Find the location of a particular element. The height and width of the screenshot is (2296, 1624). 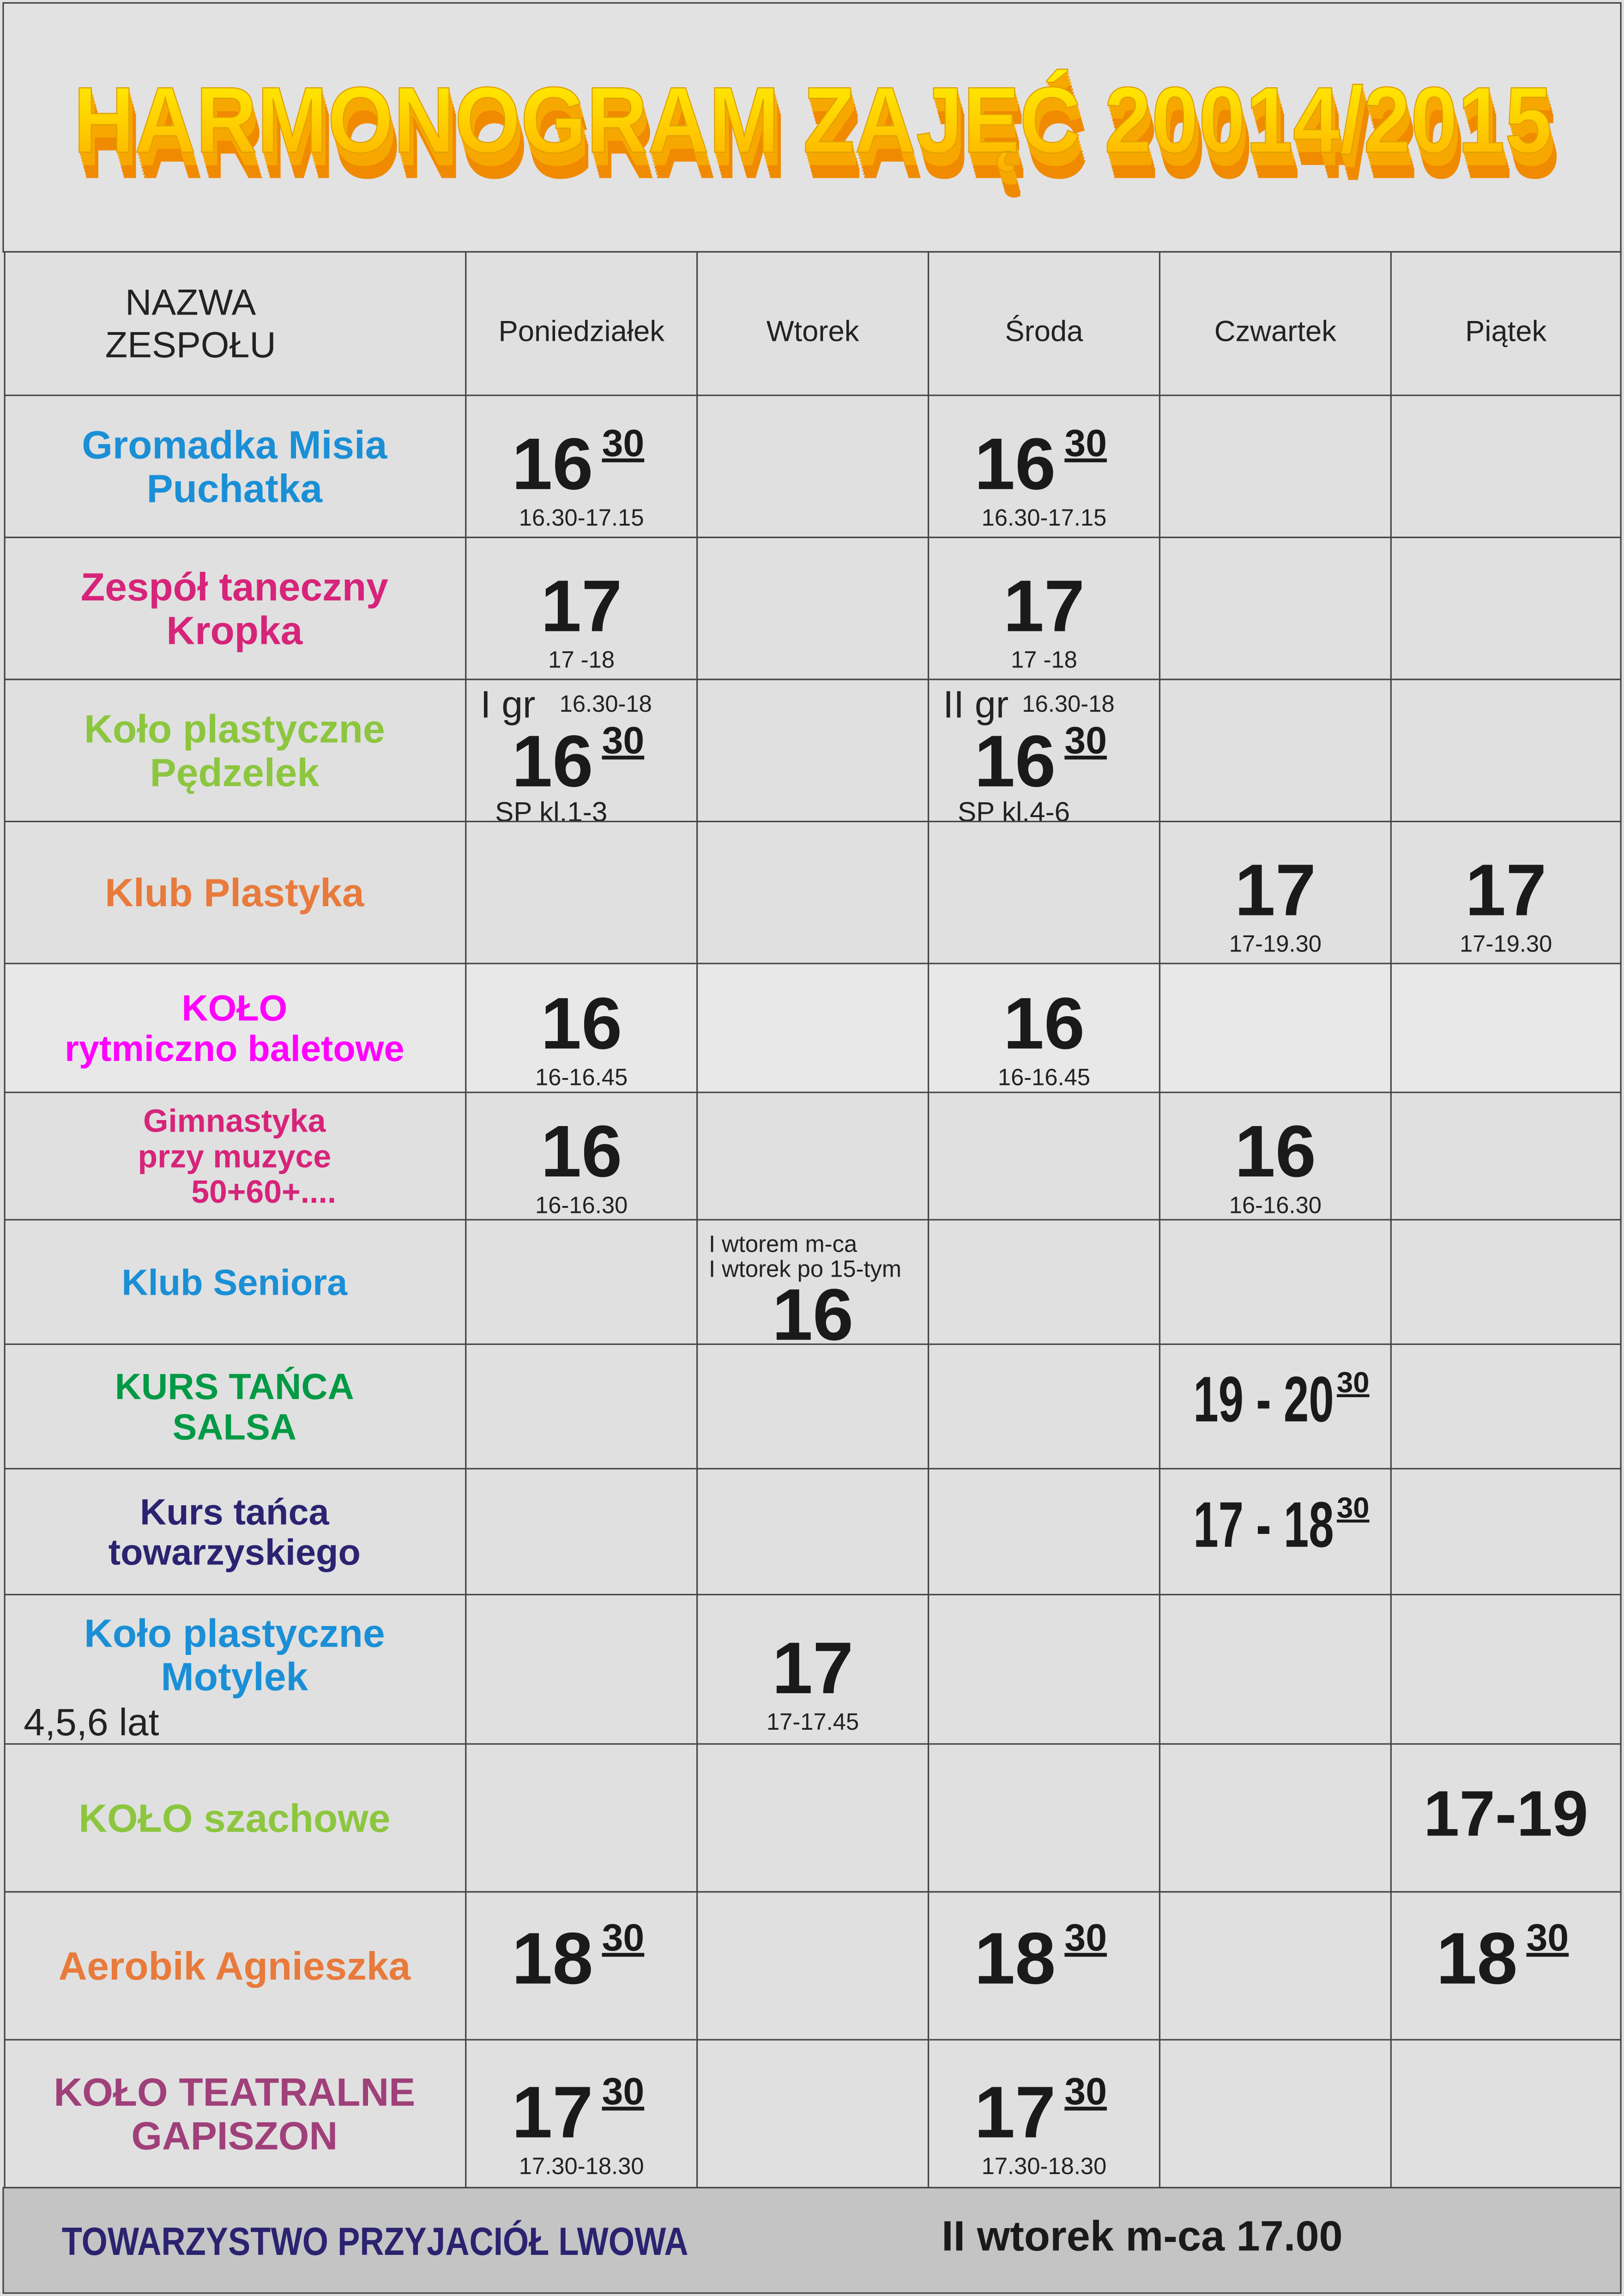

group-name: KURS TAŃCA is located at coordinates (234, 1386).